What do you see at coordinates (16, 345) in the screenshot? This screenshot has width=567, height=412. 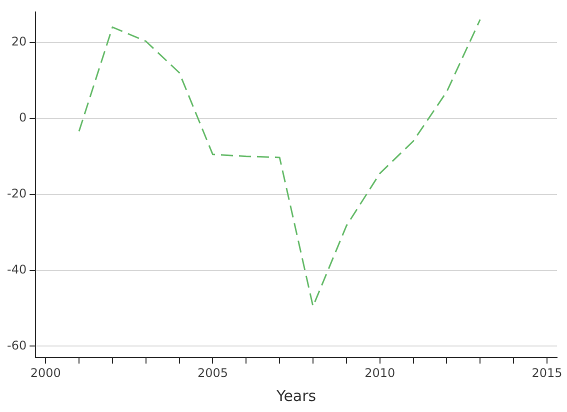 I see `y-tick-label: -60` at bounding box center [16, 345].